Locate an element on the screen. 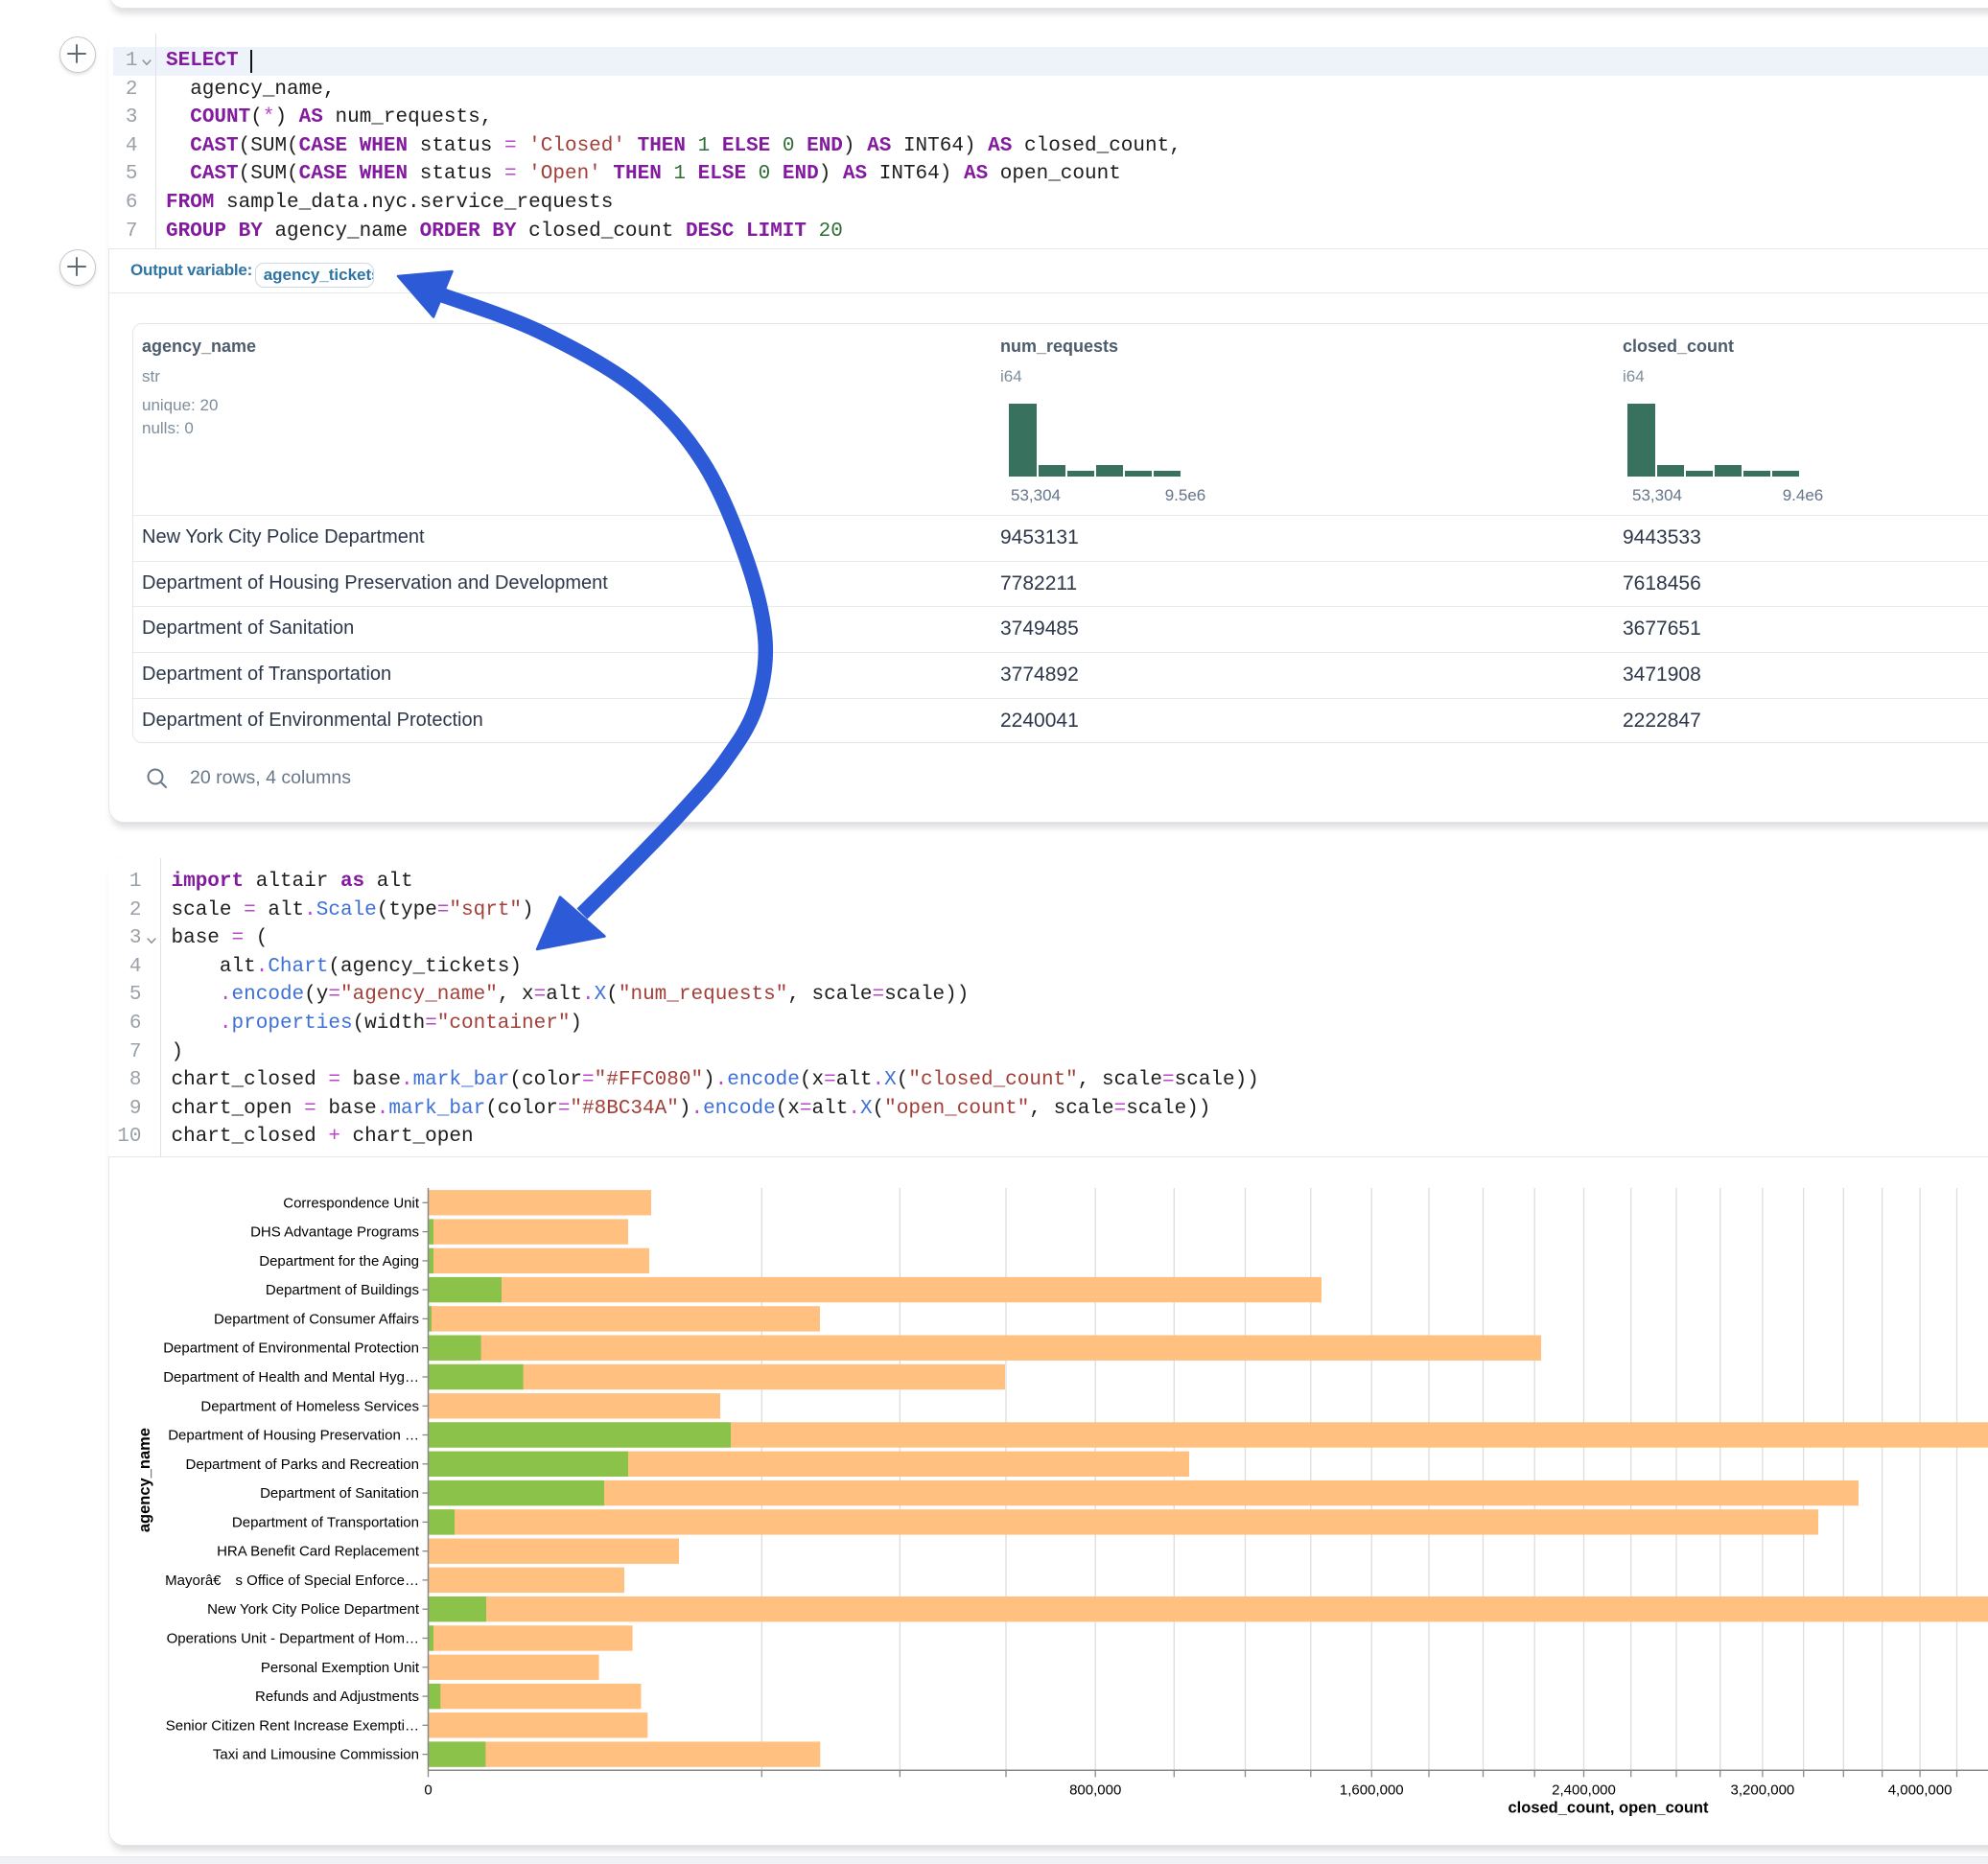  svg-text:Department of Environmental Pr: Department of Environmental Protection is located at coordinates (291, 1348).